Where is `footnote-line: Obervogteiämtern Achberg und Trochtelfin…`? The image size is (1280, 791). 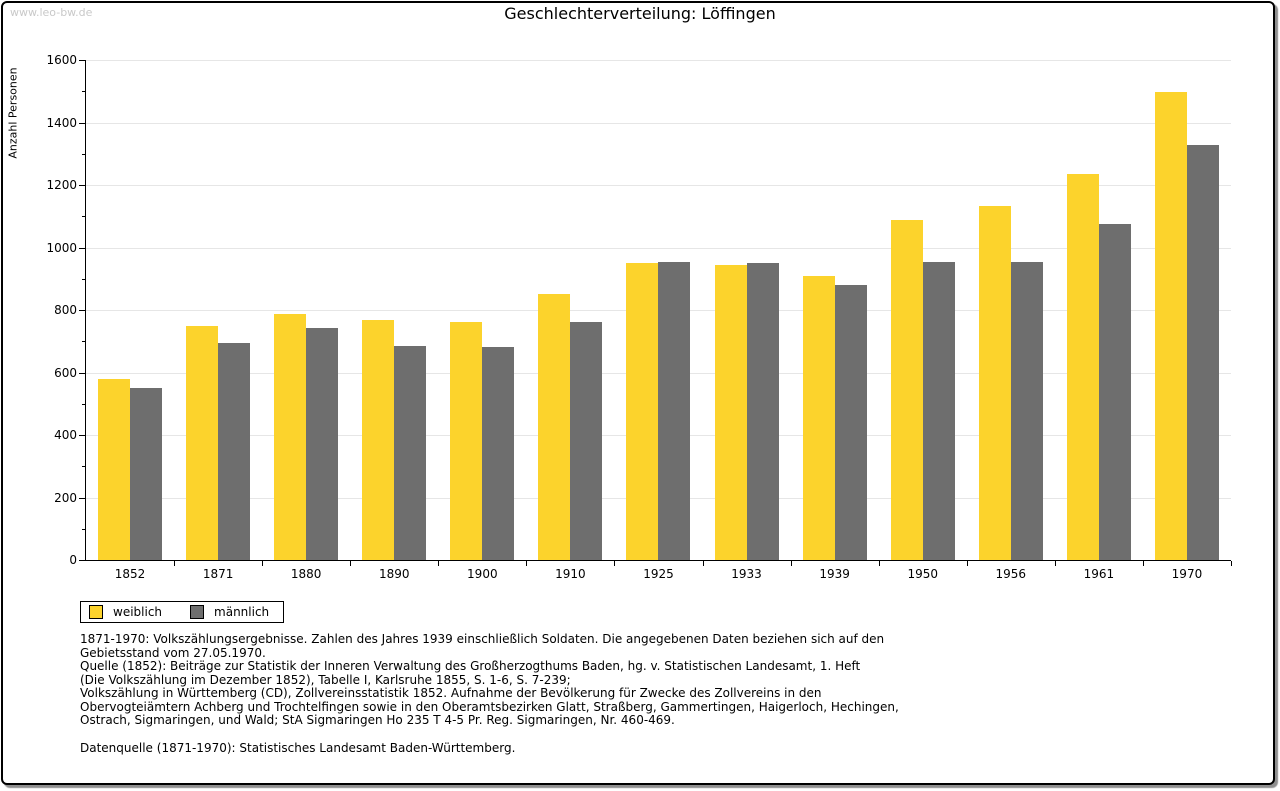 footnote-line: Obervogteiämtern Achberg und Trochtelfin… is located at coordinates (489, 706).